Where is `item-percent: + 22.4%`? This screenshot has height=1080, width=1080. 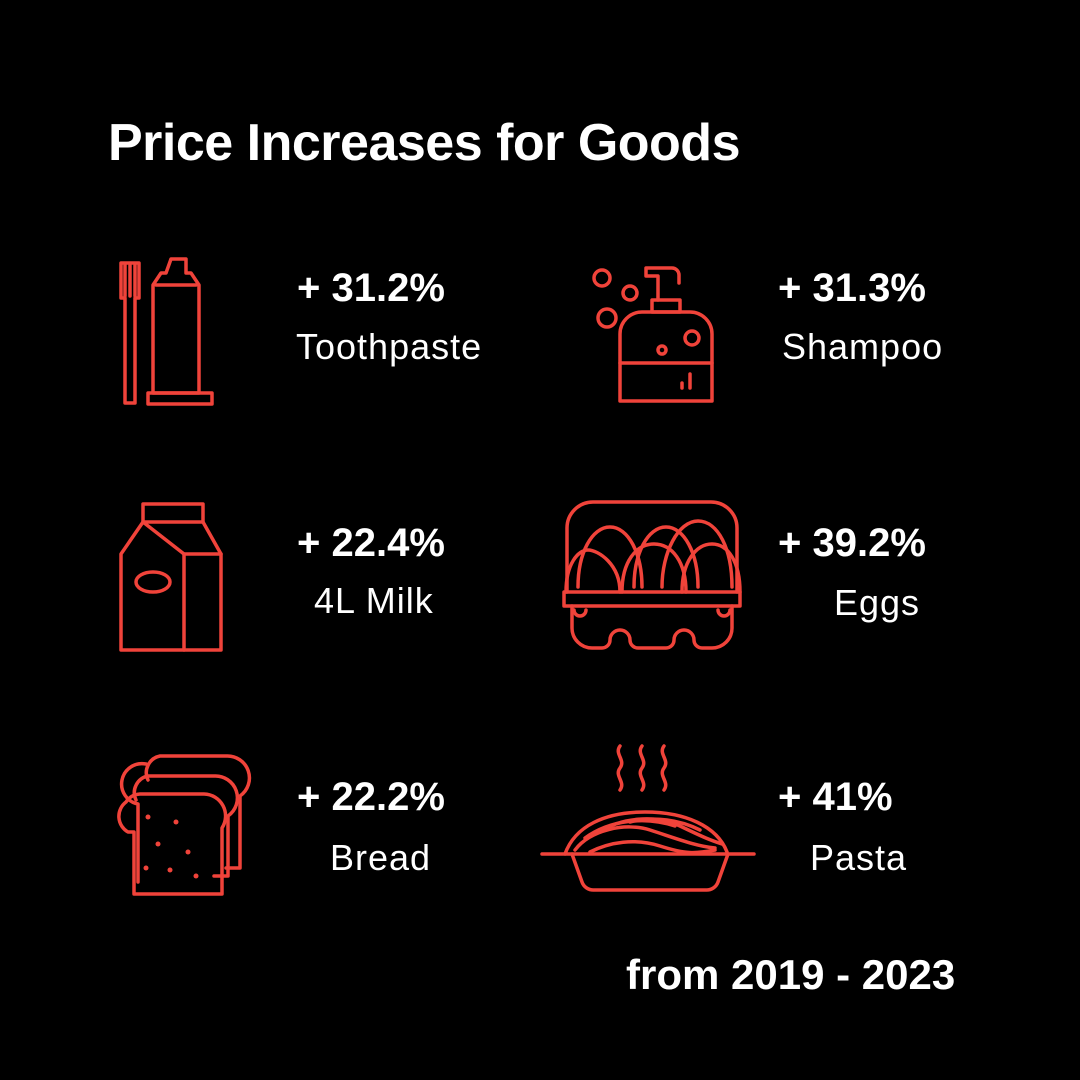
item-percent: + 22.4% is located at coordinates (371, 543).